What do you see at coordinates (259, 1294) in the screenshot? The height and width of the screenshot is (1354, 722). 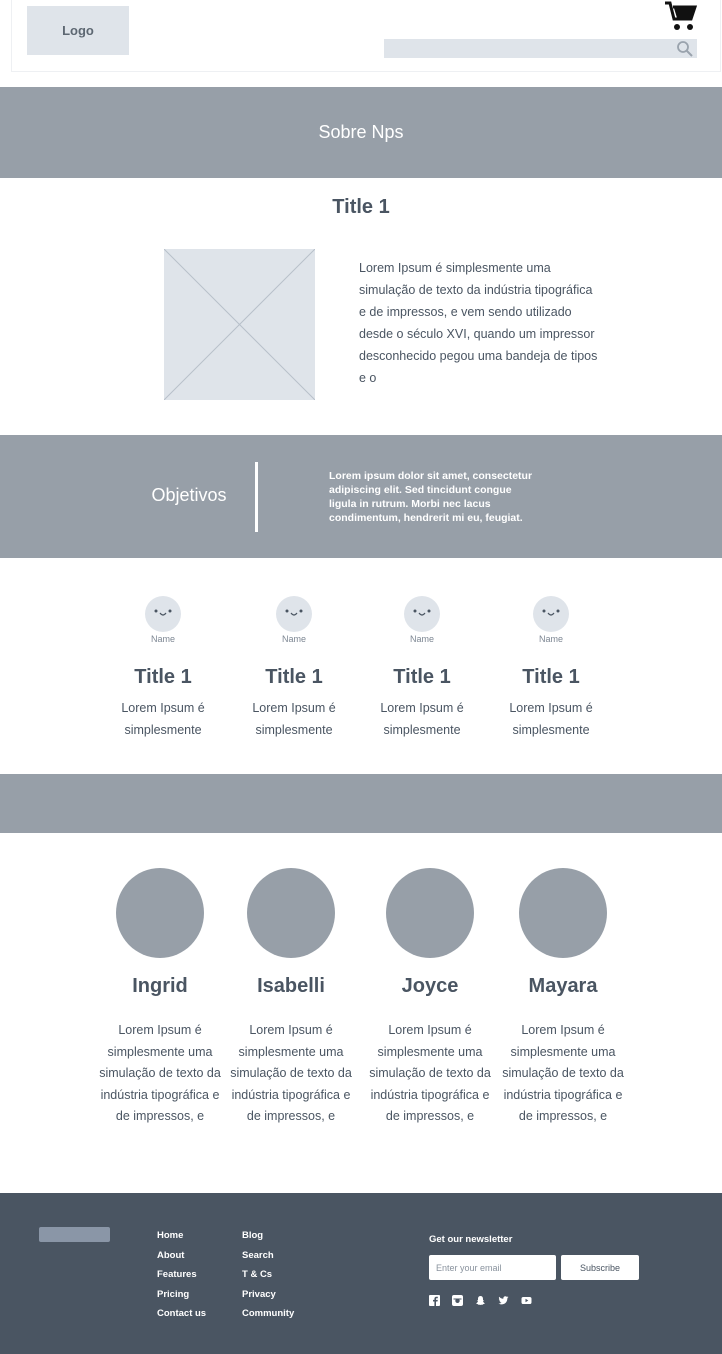 I see `footer-link-privacy: Privacy` at bounding box center [259, 1294].